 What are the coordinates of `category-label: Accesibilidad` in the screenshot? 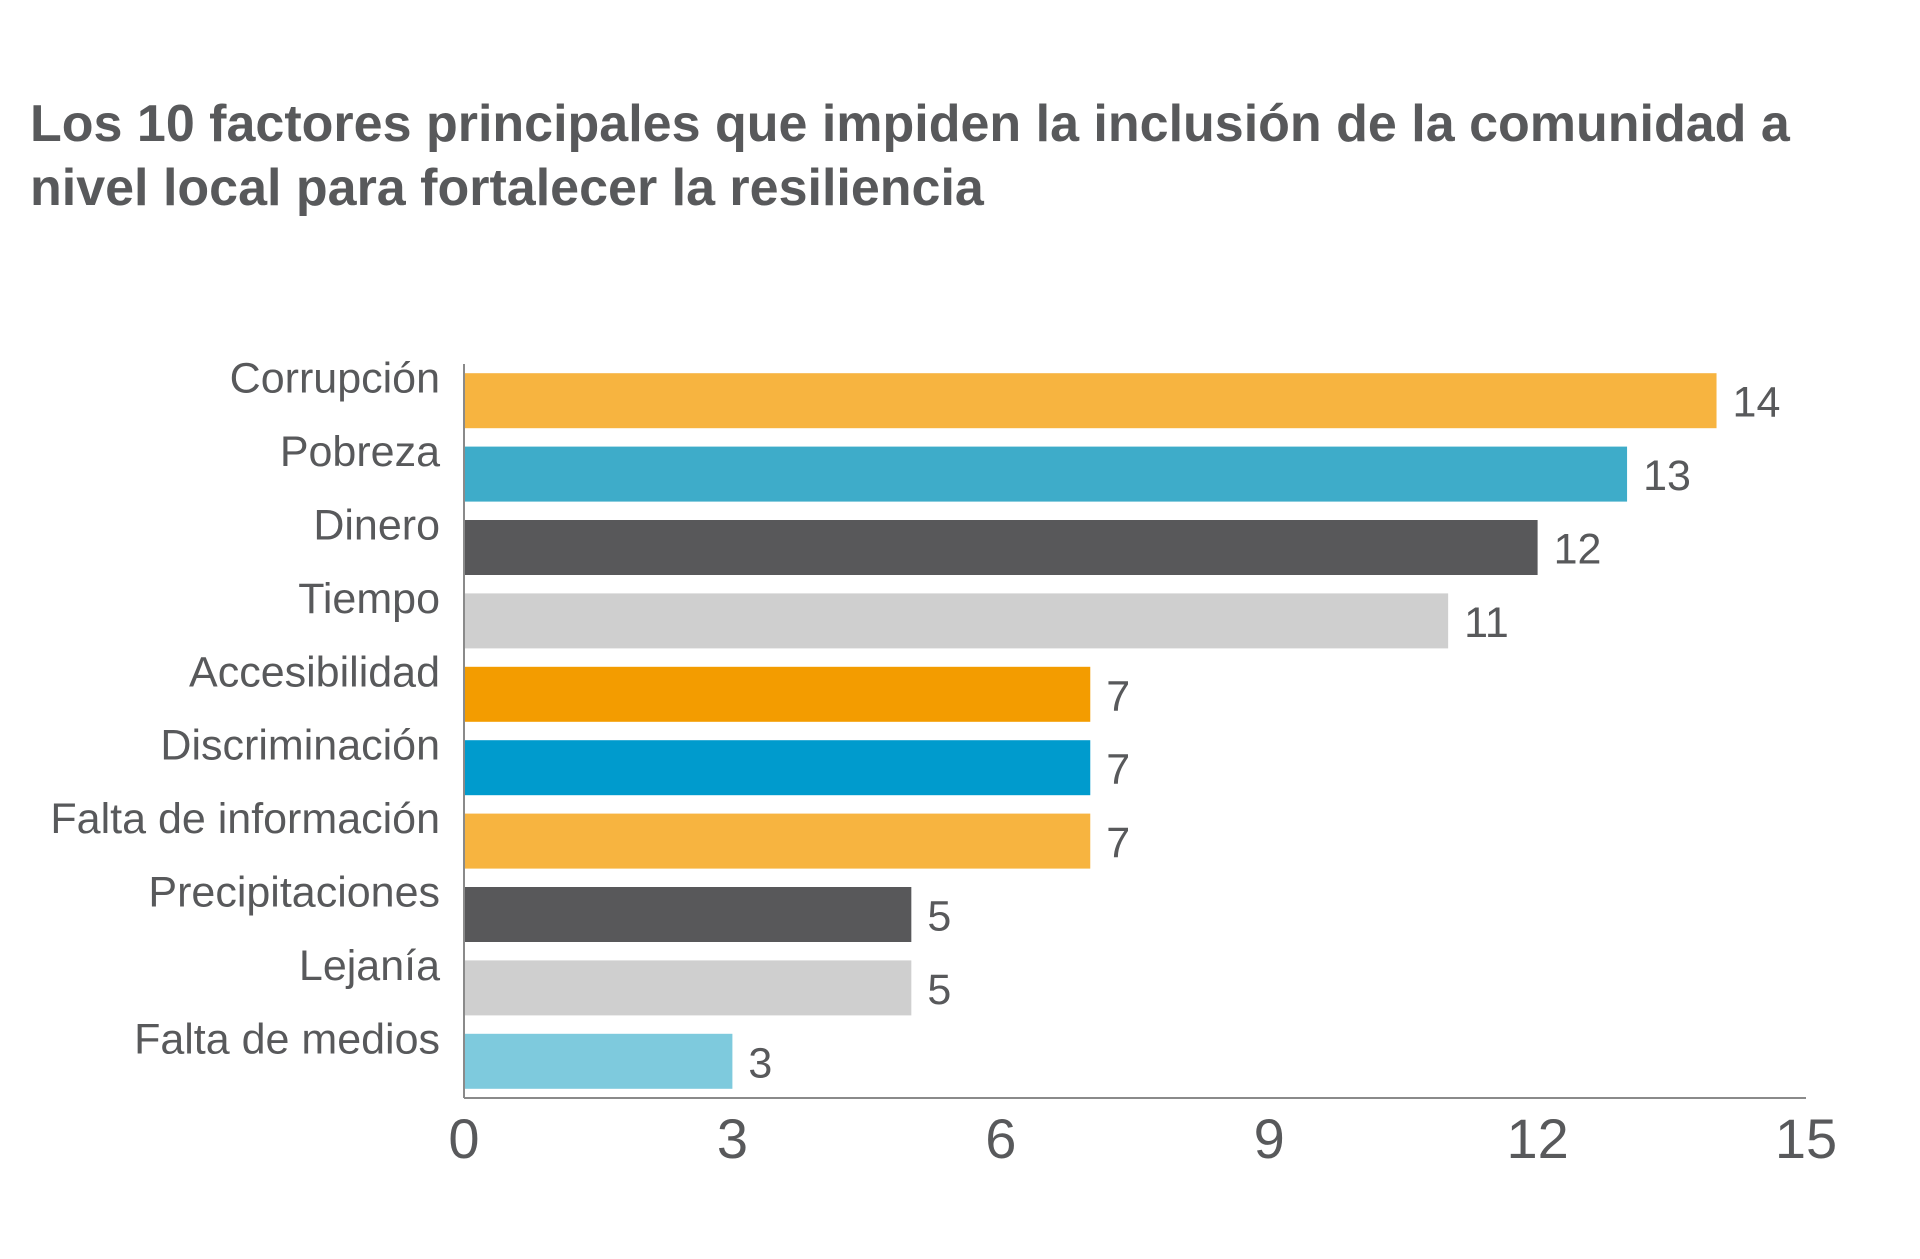 It's located at (314, 672).